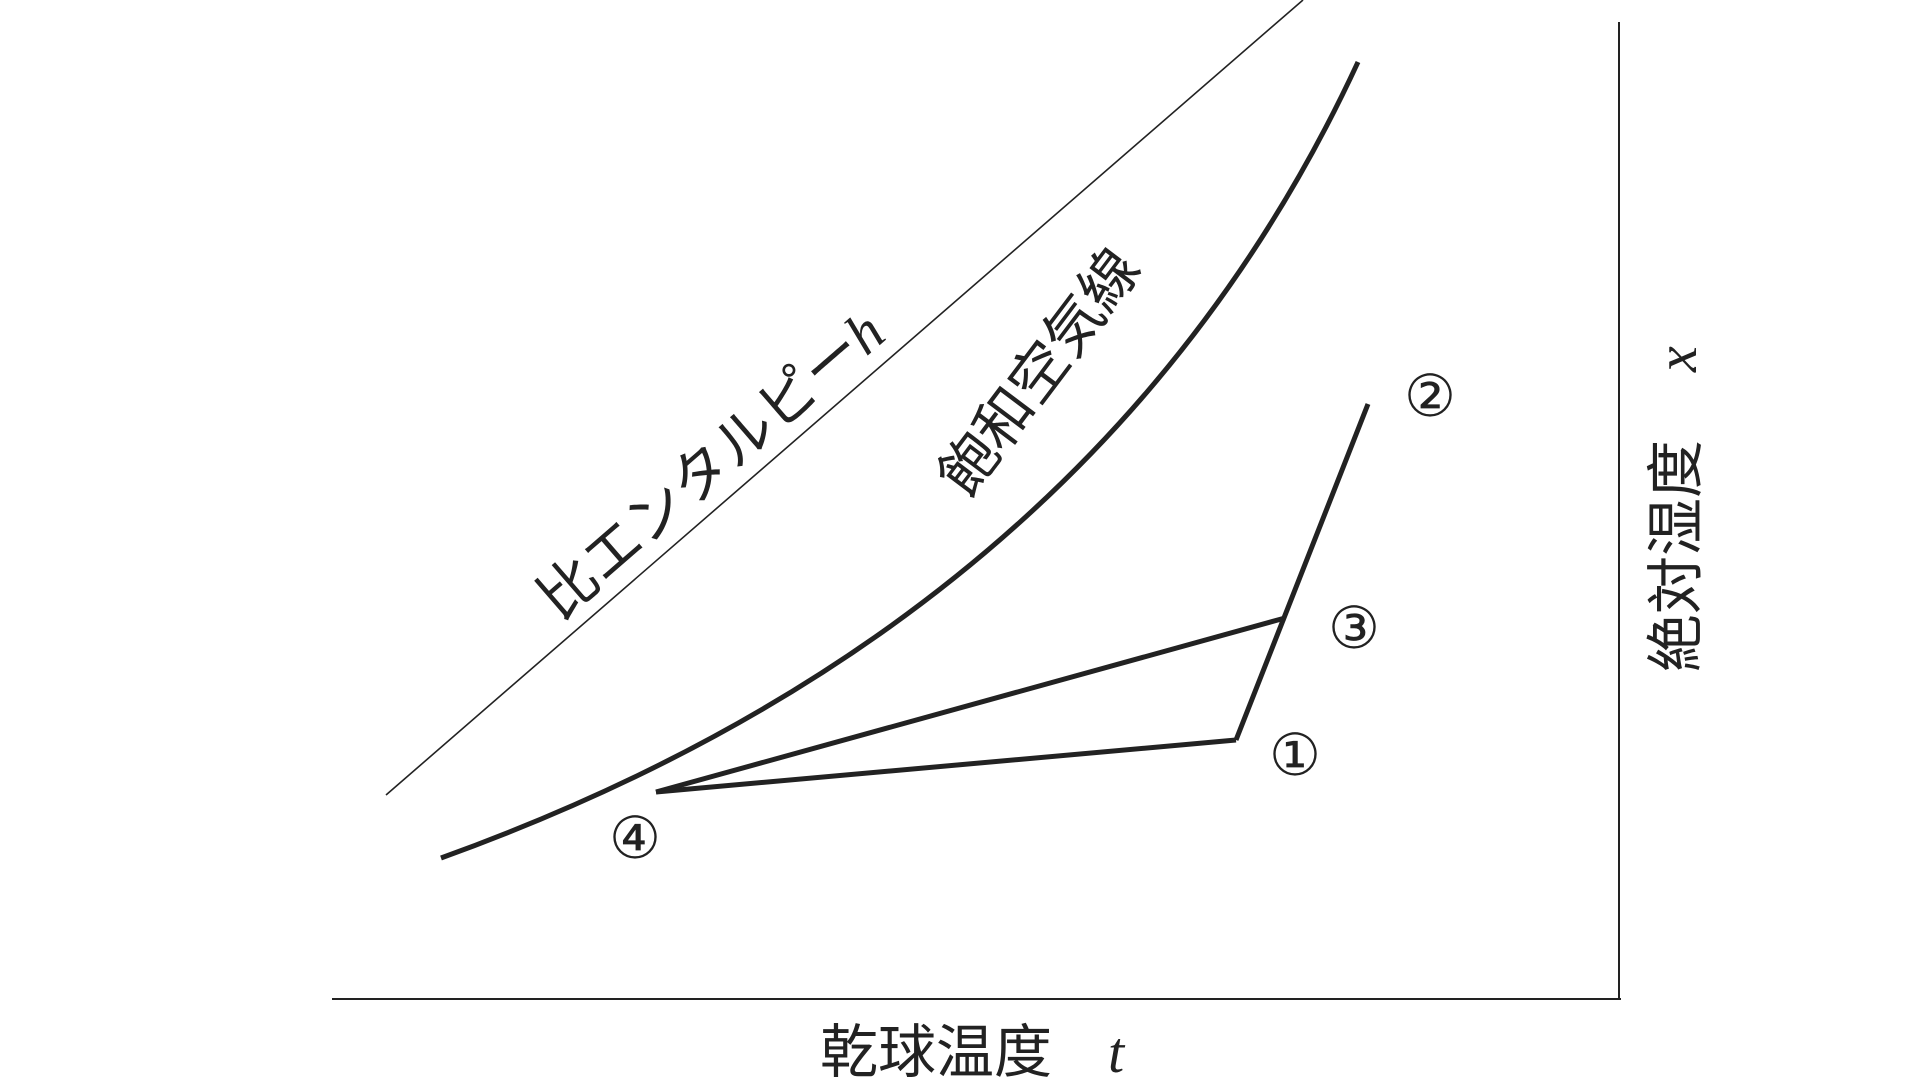  I want to click on x-axis-title: 乾球温度 t, so click(973, 1049).